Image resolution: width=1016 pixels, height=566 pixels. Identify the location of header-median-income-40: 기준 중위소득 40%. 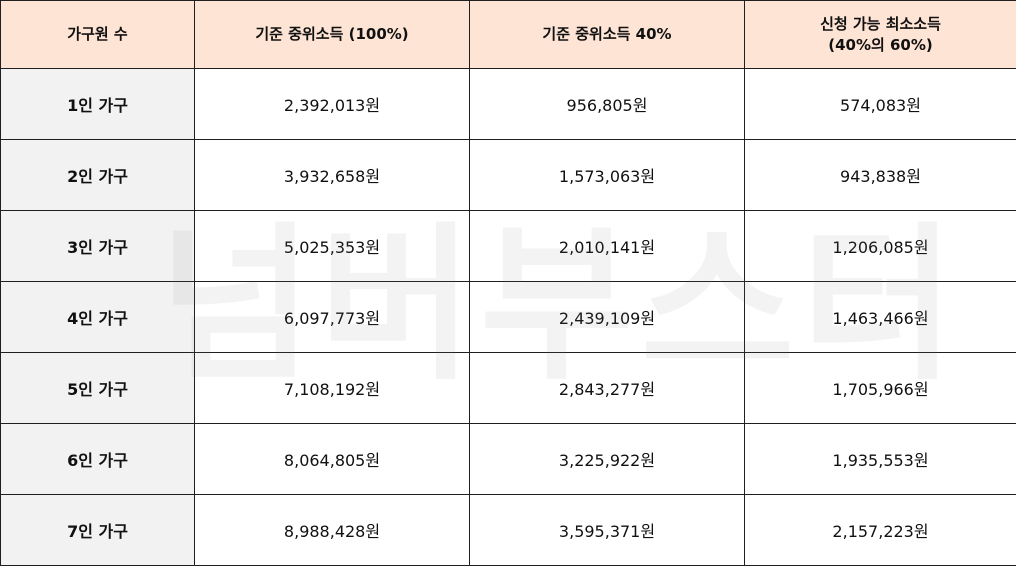
(607, 35).